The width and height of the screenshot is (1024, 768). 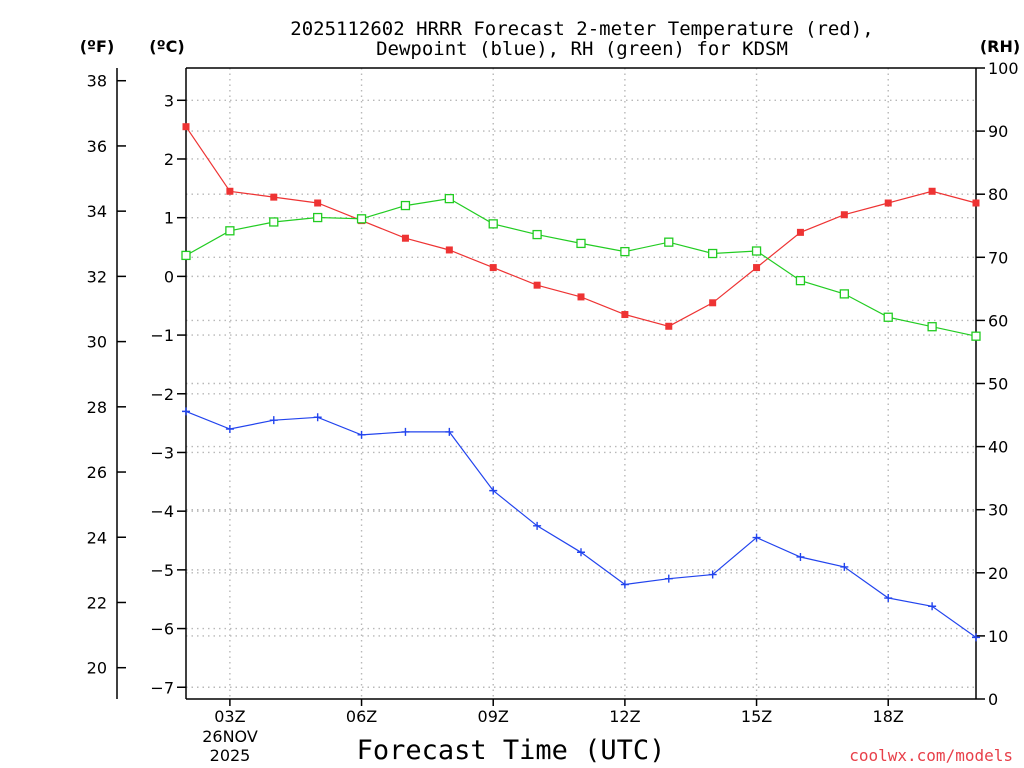 What do you see at coordinates (888, 716) in the screenshot?
I see `x-tick-label: 18Z` at bounding box center [888, 716].